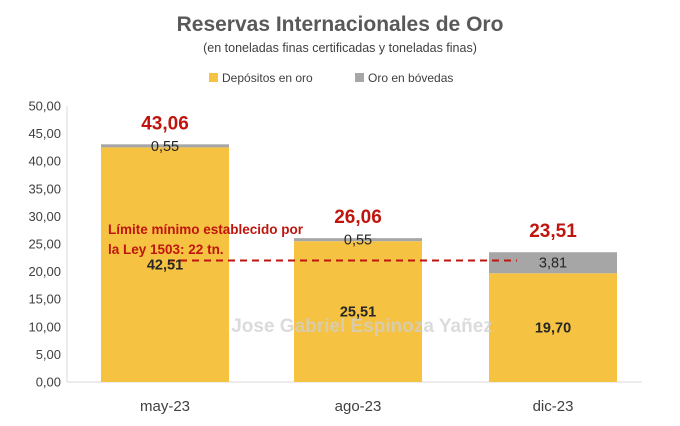 This screenshot has width=680, height=426. I want to click on label-depositos: 19,70, so click(553, 329).